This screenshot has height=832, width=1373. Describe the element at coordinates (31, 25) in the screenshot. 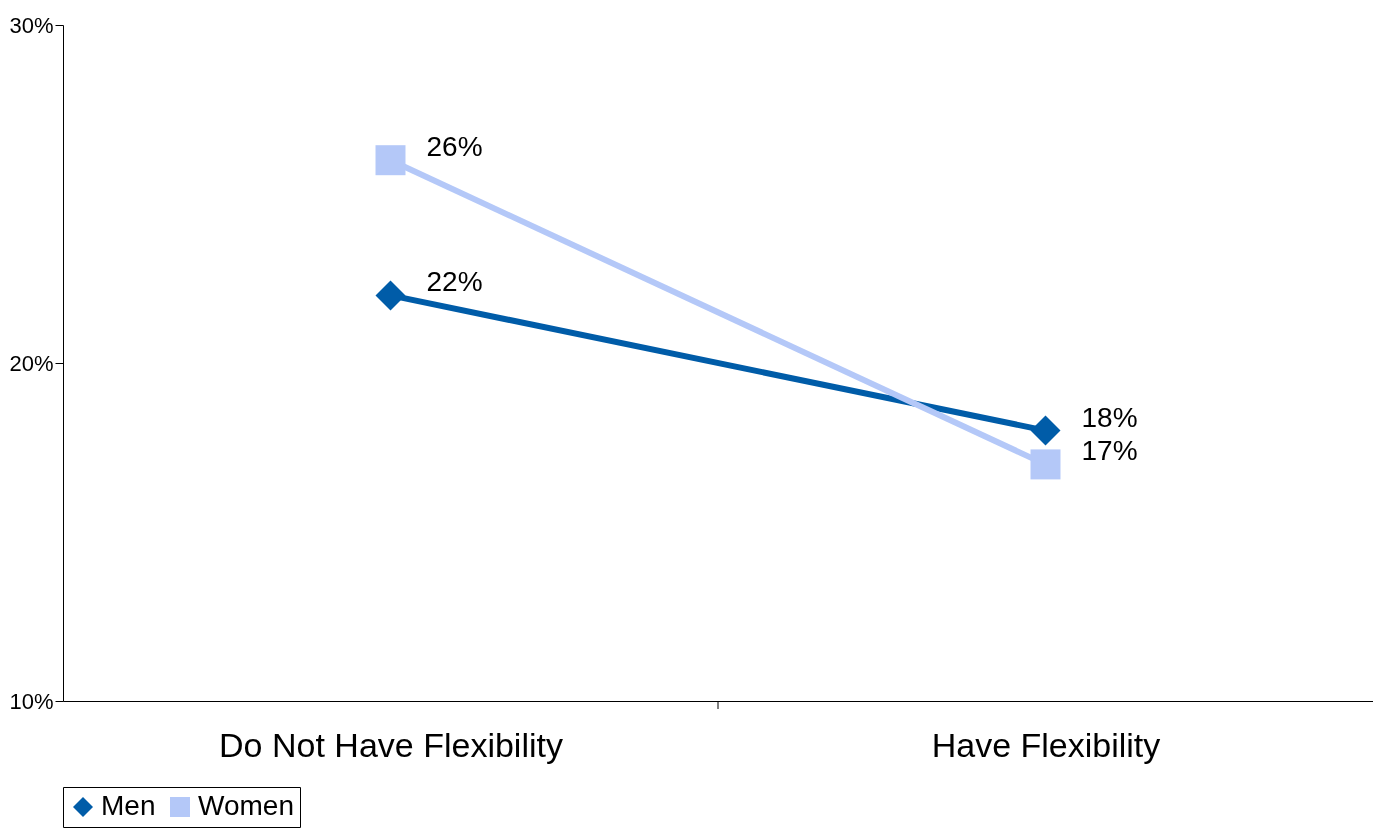

I see `y-tick-label: 30%` at that location.